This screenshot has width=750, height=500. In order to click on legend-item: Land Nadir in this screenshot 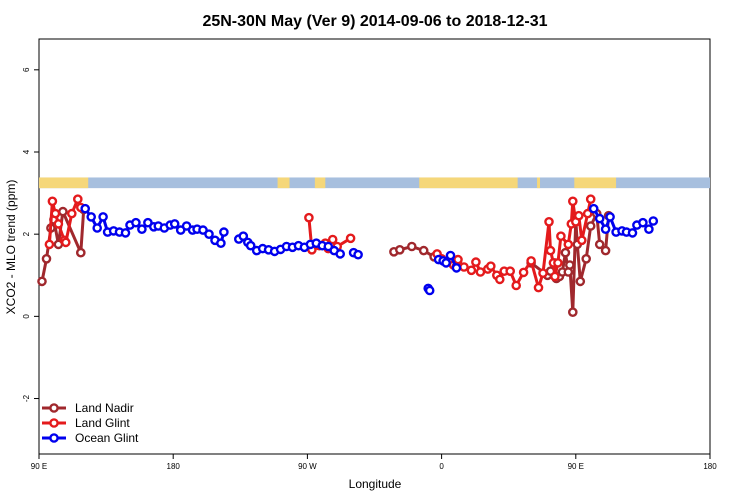, I will do `click(88, 408)`.